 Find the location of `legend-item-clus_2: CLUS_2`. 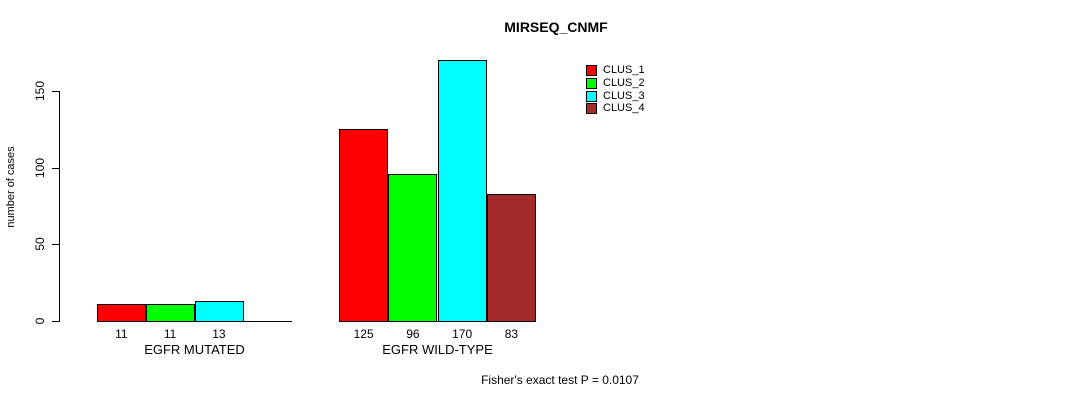

legend-item-clus_2: CLUS_2 is located at coordinates (615, 82).